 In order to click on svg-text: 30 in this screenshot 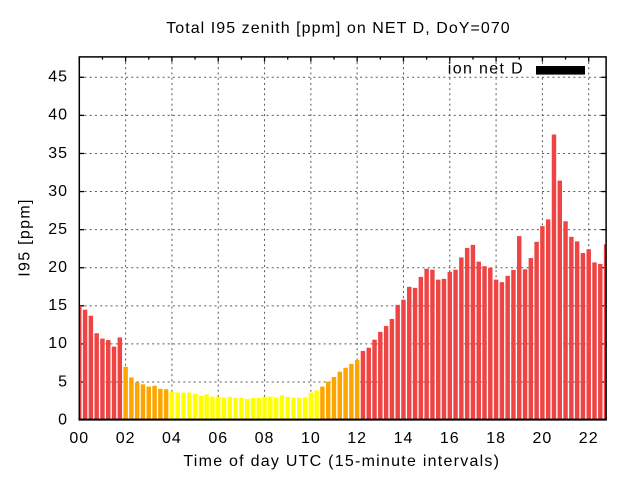, I will do `click(58, 191)`.